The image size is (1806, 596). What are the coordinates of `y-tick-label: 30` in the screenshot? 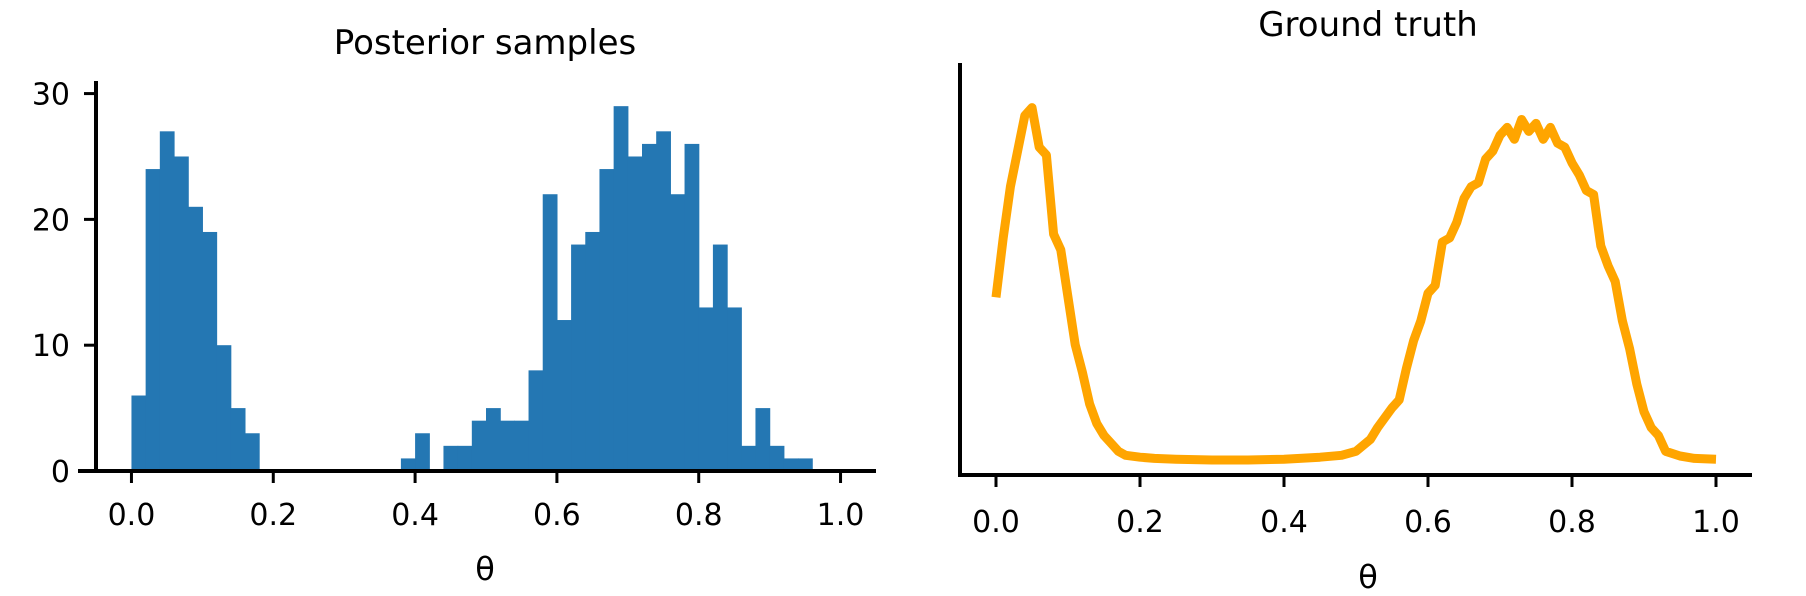 It's located at (51, 95).